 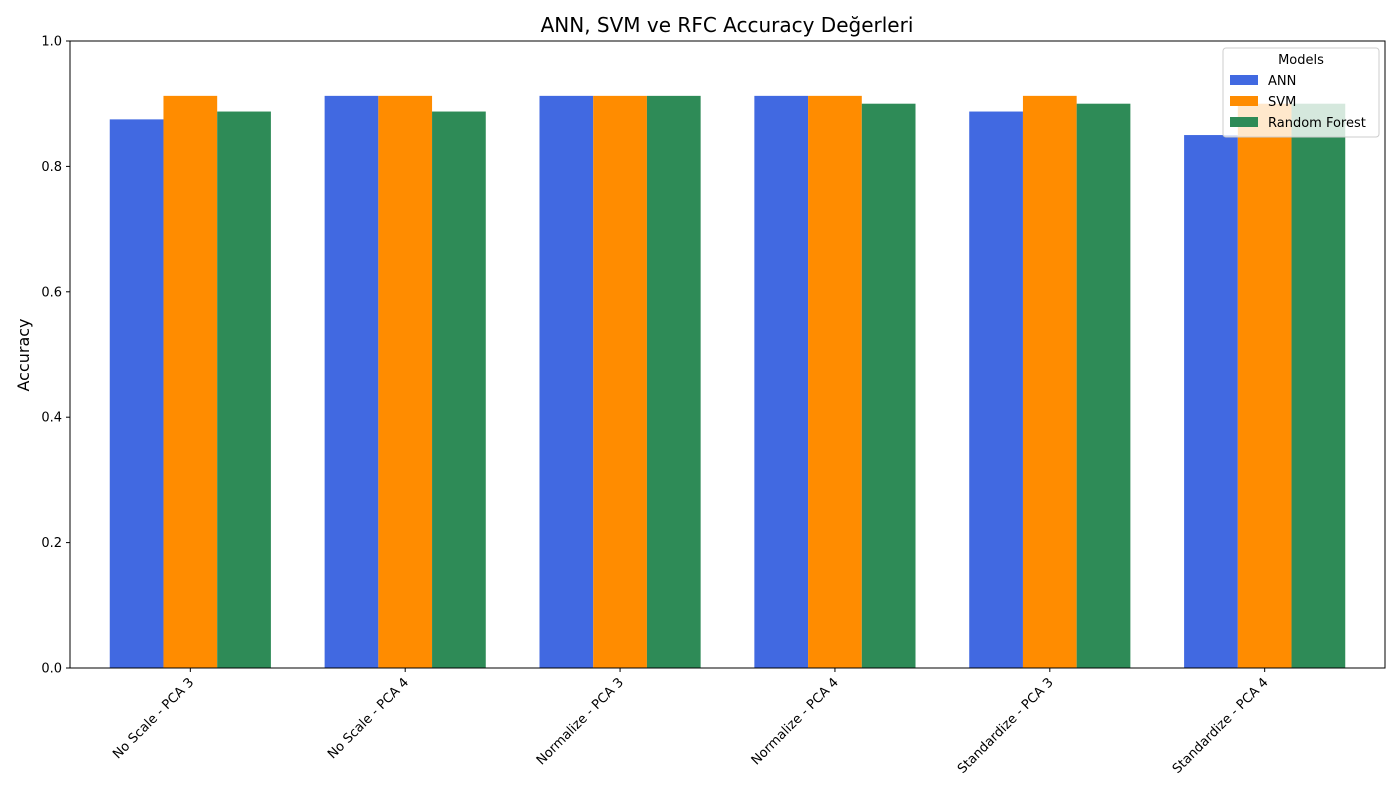 What do you see at coordinates (1244, 80) in the screenshot?
I see `legend-swatch-ann` at bounding box center [1244, 80].